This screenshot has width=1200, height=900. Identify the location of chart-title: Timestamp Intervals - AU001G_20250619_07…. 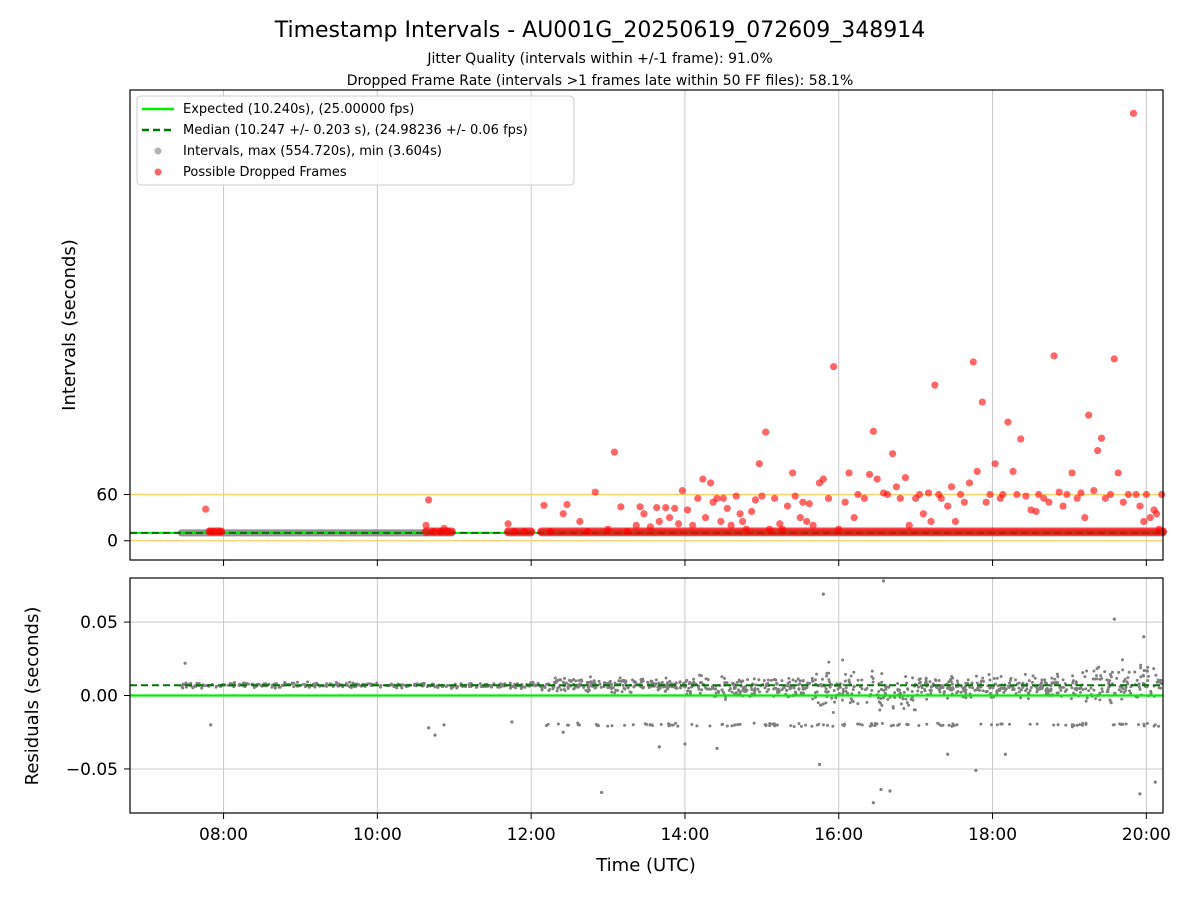
(600, 30).